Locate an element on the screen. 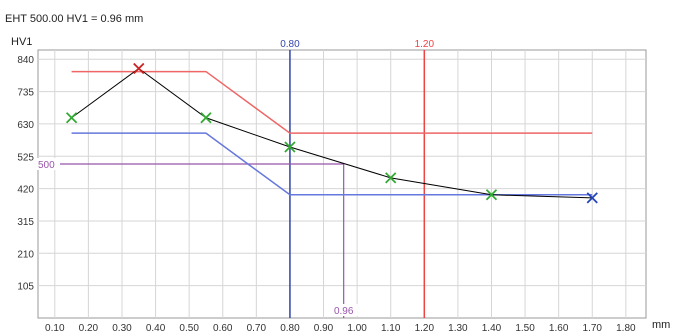 This screenshot has height=336, width=673. y-tick-label: 630 is located at coordinates (25, 125).